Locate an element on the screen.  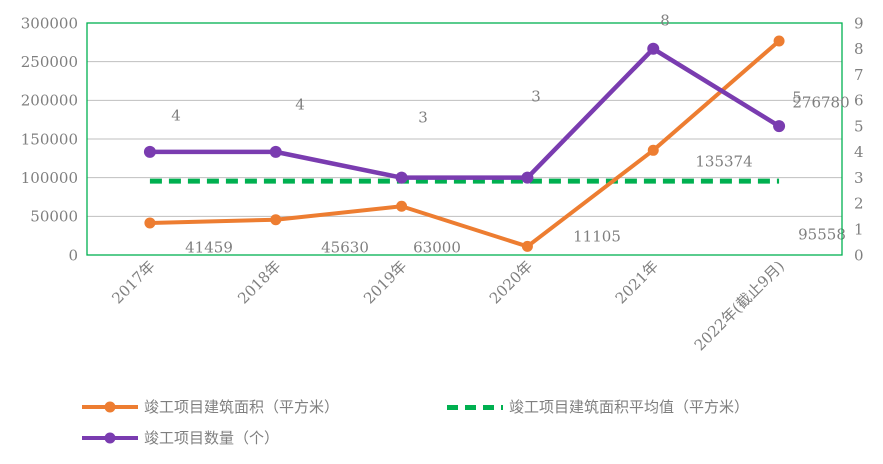
x-axis-tick-label: 2018年 is located at coordinates (259, 282).